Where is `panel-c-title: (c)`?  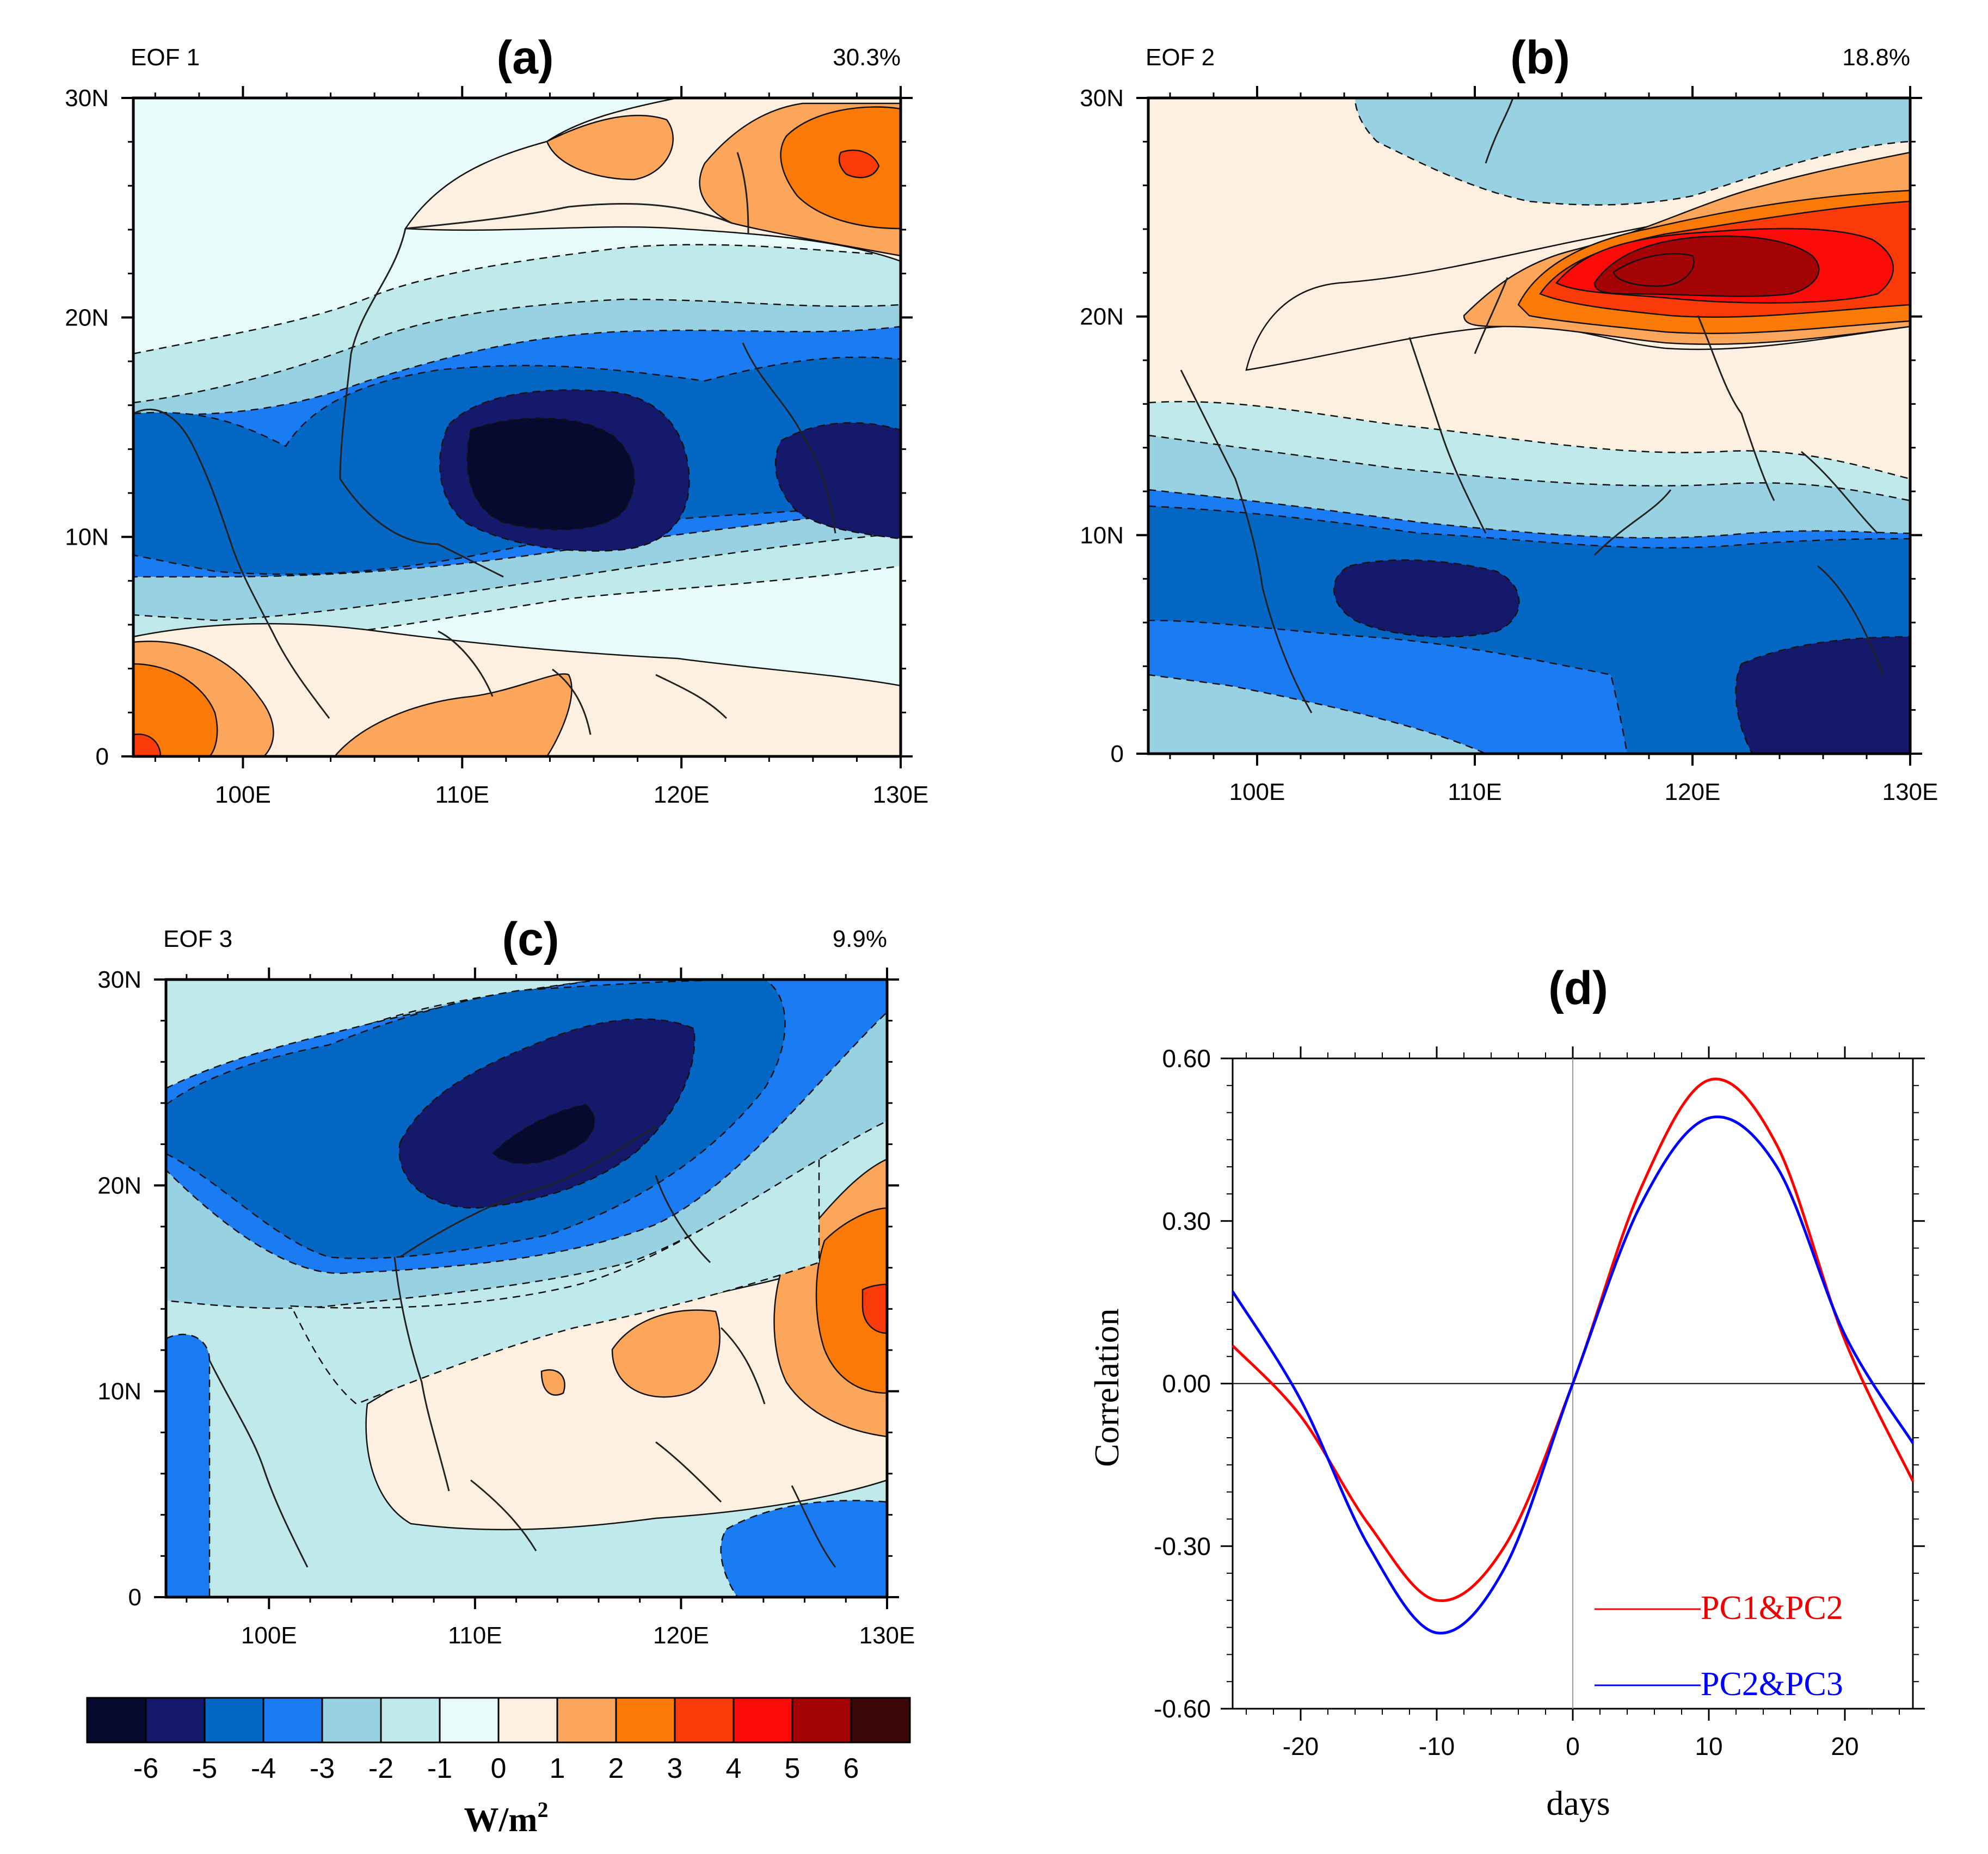 panel-c-title: (c) is located at coordinates (530, 939).